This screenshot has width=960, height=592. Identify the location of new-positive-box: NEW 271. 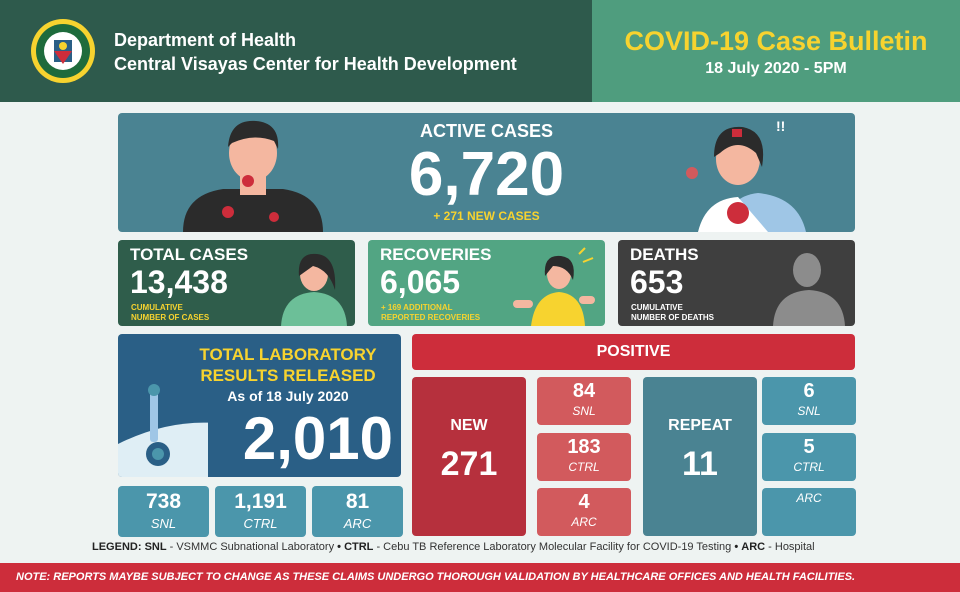
(469, 456).